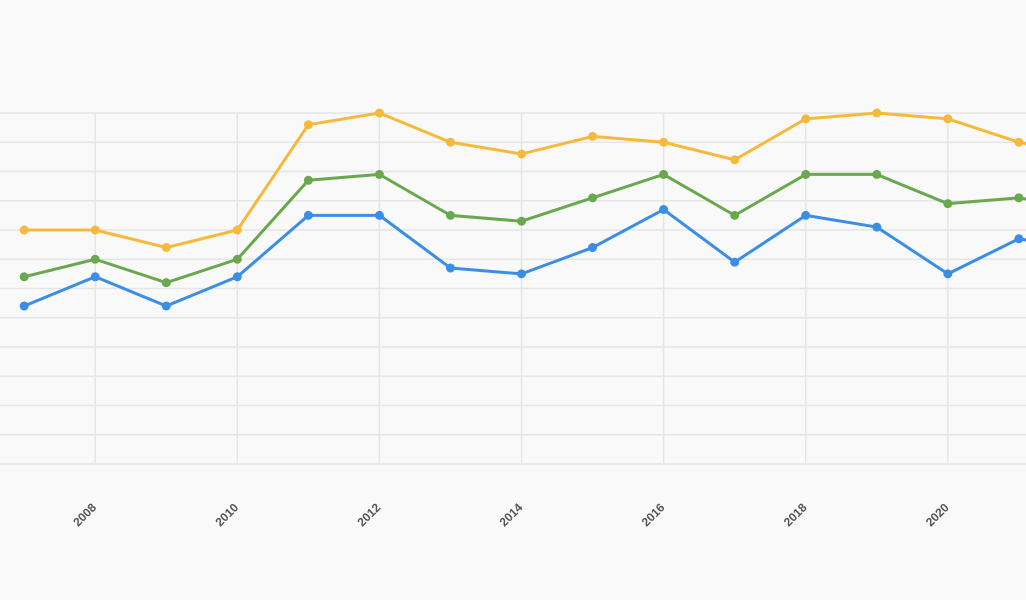  What do you see at coordinates (24, 277) in the screenshot?
I see `data-point-1-2007` at bounding box center [24, 277].